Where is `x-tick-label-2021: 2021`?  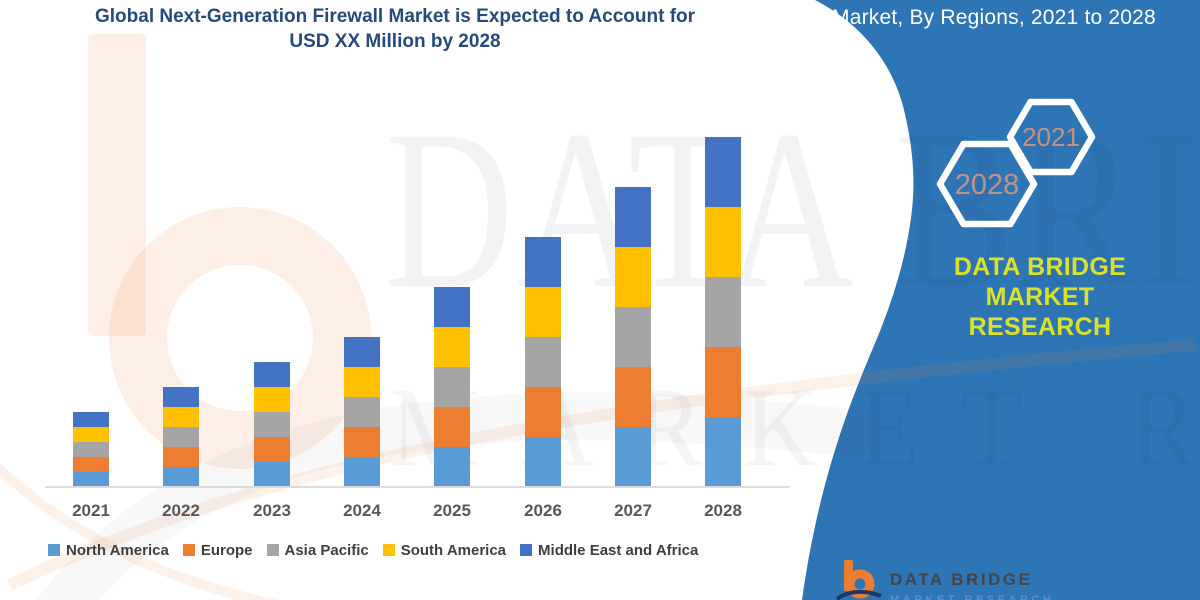
x-tick-label-2021: 2021 is located at coordinates (91, 510).